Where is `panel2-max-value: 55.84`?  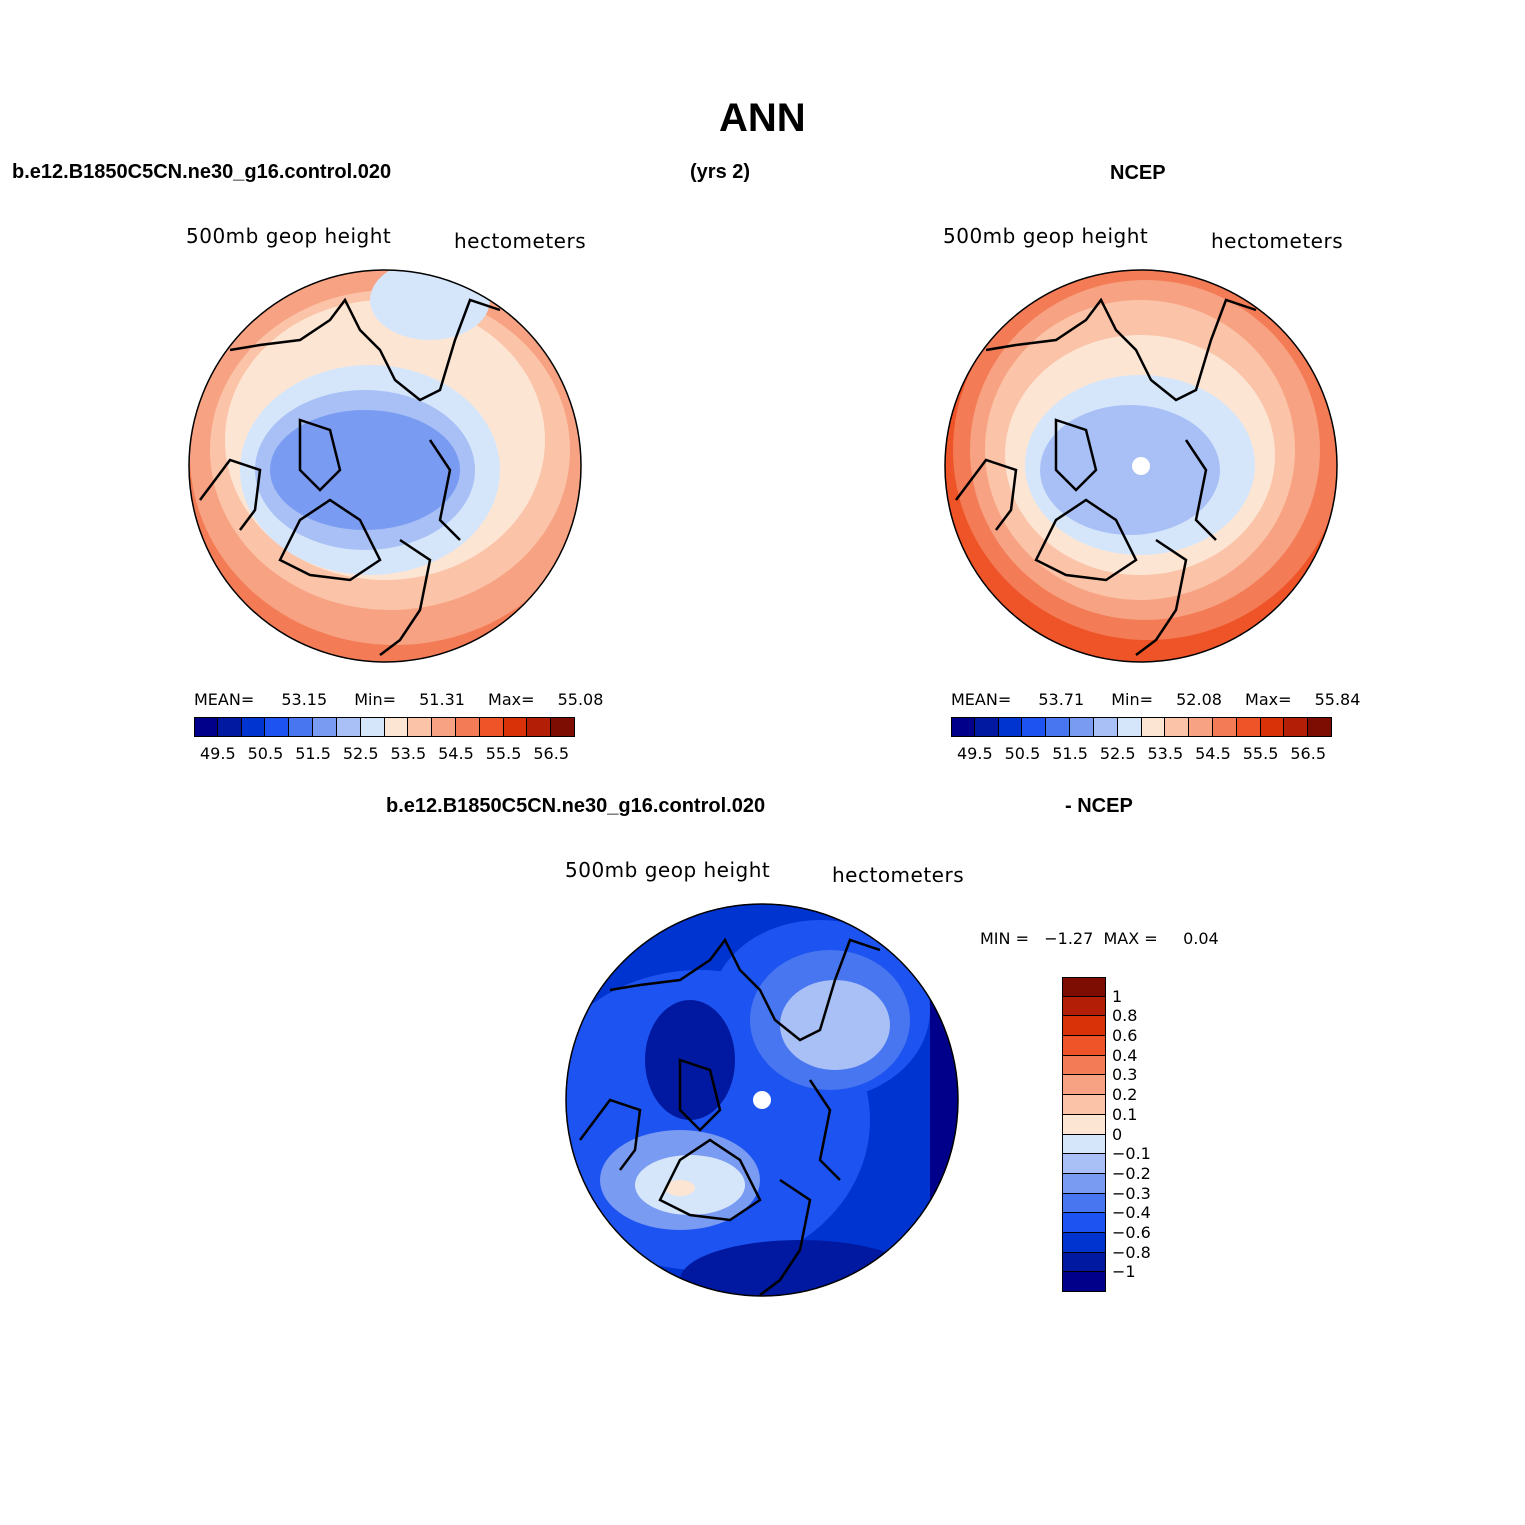 panel2-max-value: 55.84 is located at coordinates (1337, 699).